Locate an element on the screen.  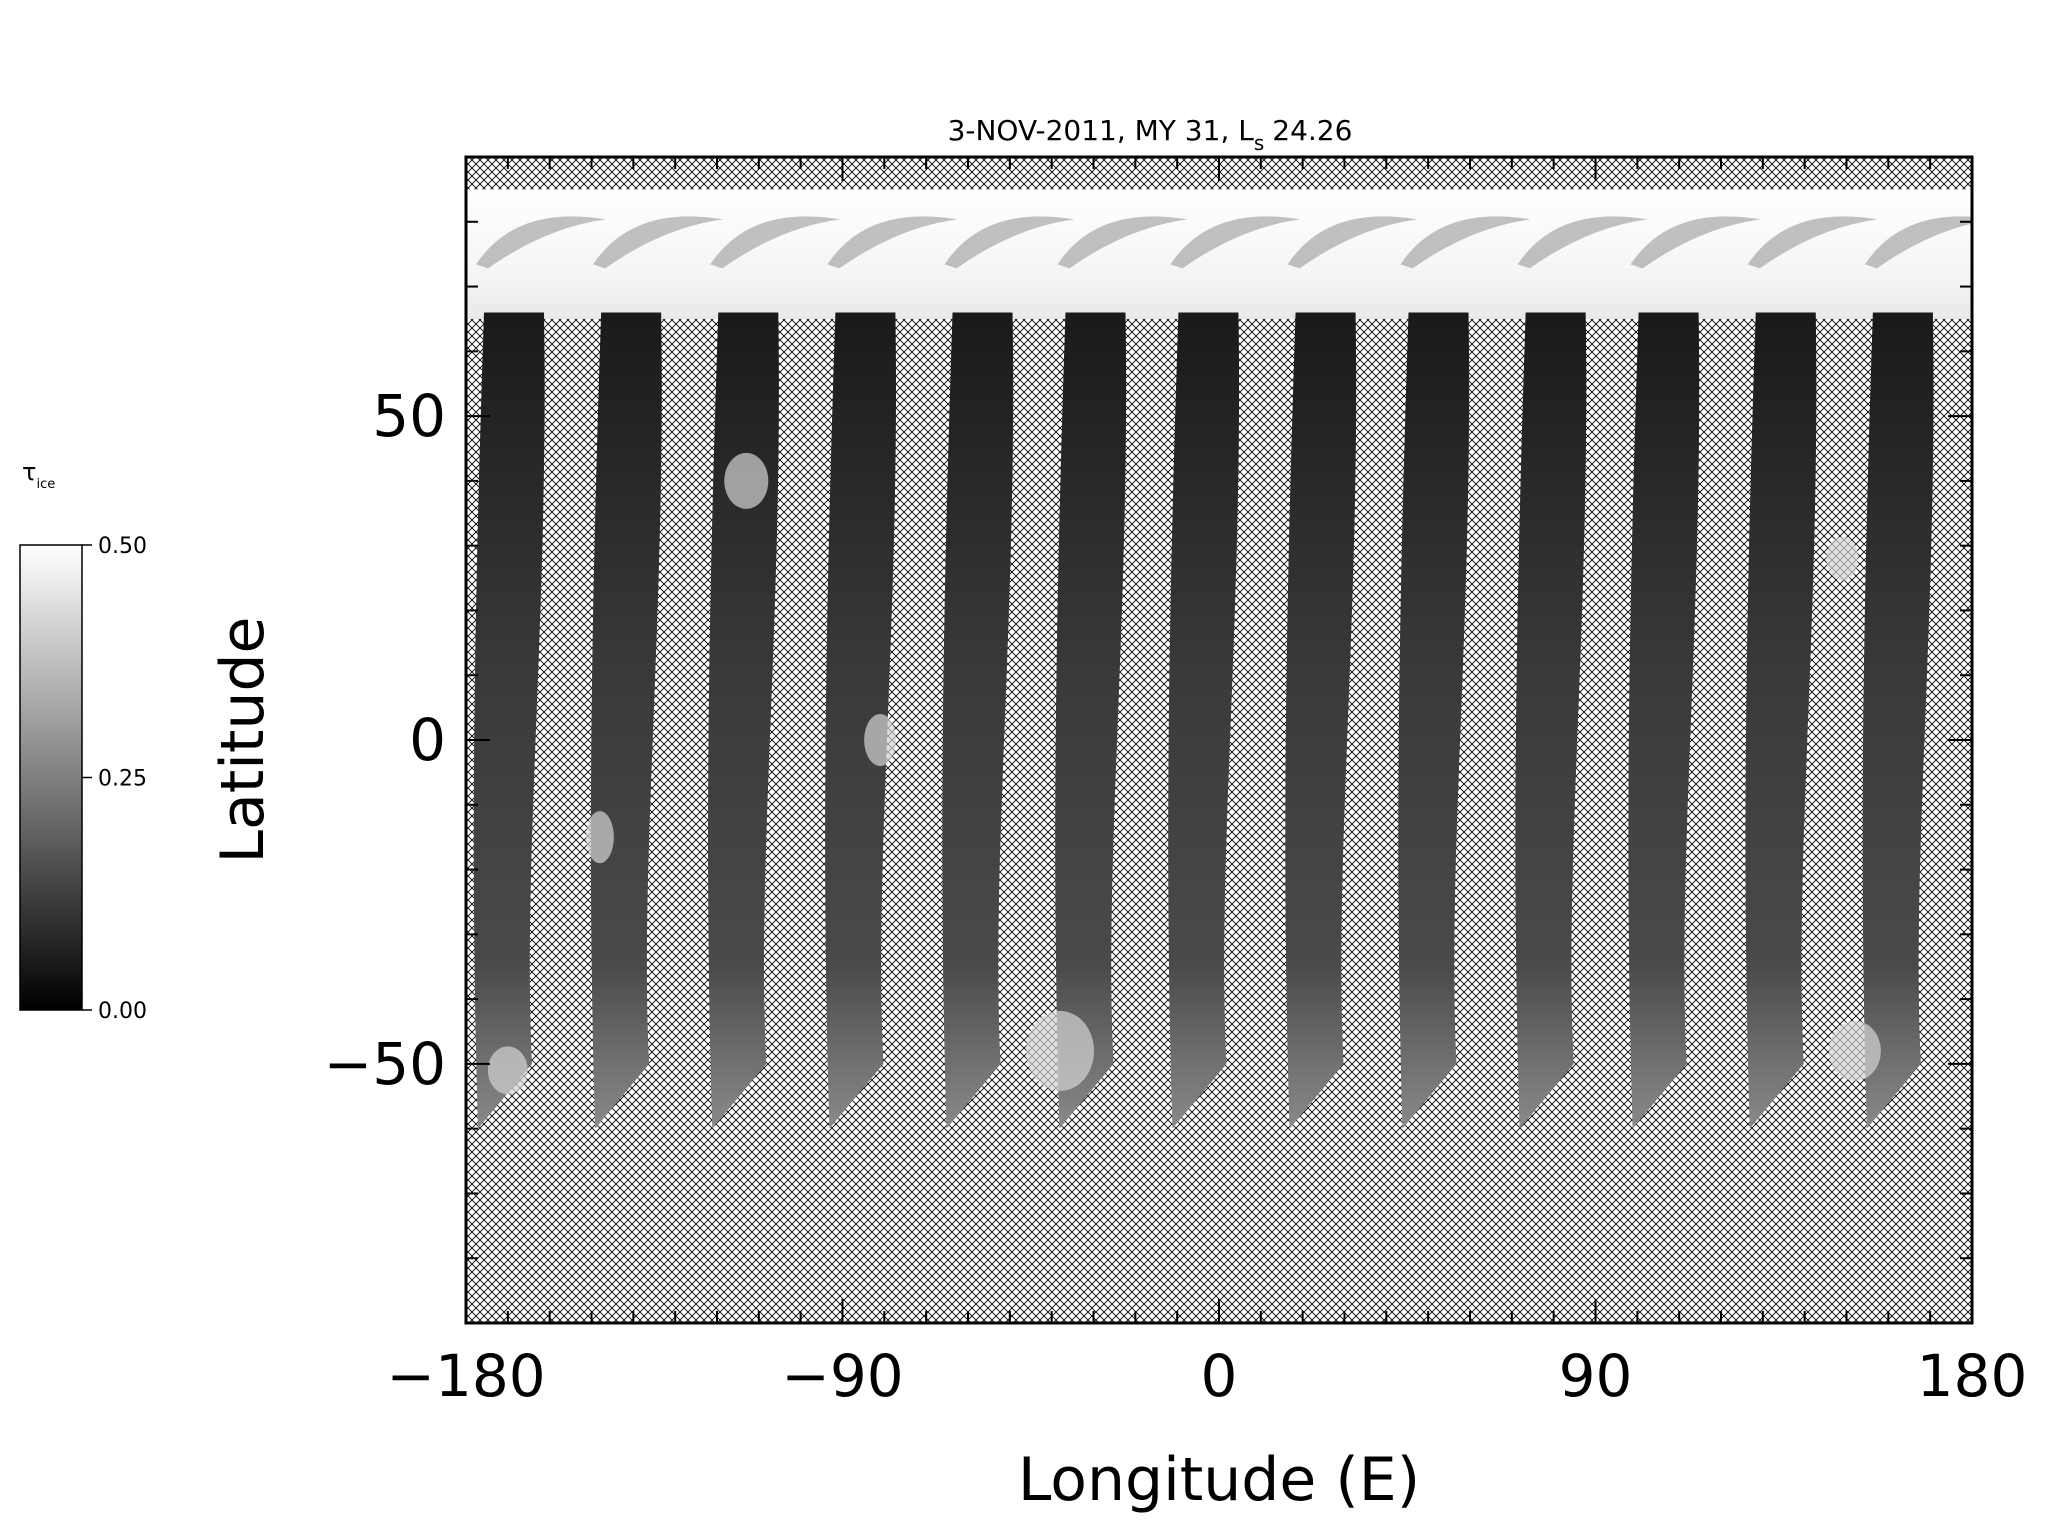
polar-cap-band is located at coordinates (1219, 254).